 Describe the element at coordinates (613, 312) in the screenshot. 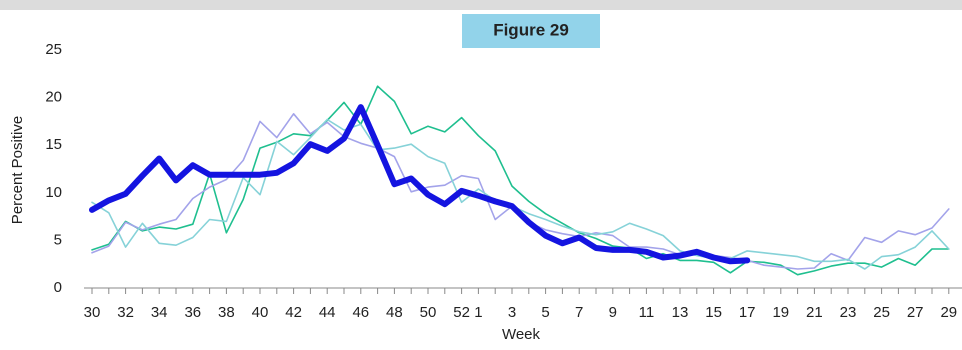

I see `x-tick-label: 9` at that location.